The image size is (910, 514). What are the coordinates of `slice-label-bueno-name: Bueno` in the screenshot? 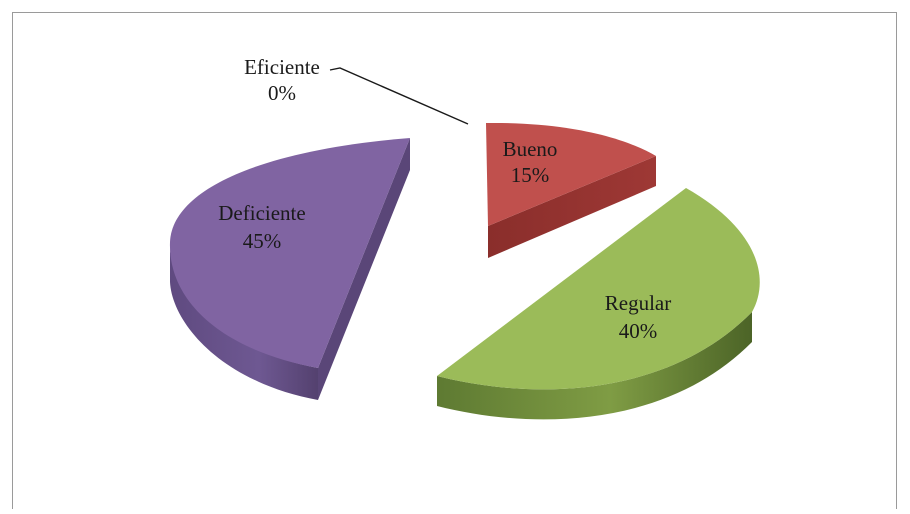 It's located at (530, 149).